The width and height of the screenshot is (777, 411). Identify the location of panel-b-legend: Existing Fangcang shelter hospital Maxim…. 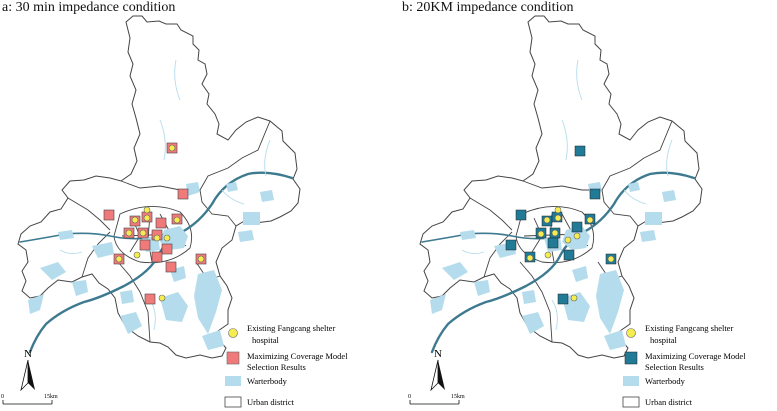
(684, 365).